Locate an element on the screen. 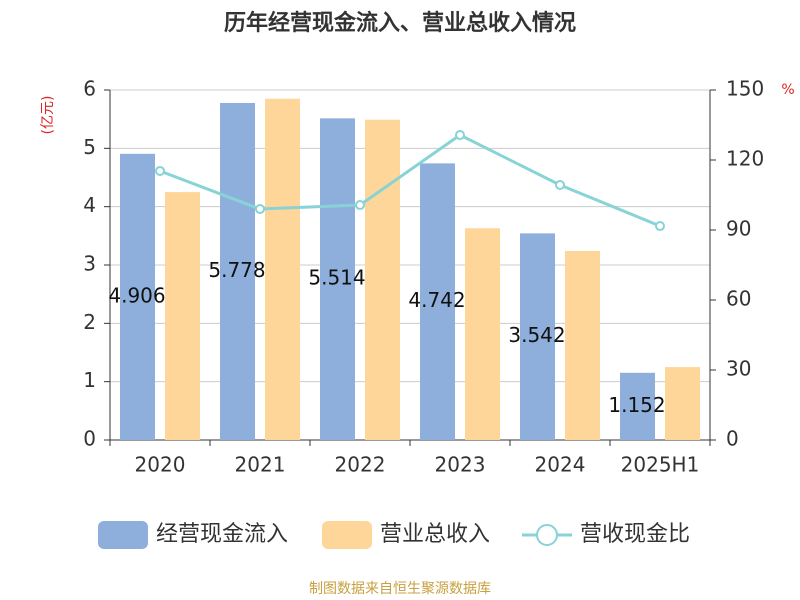  legend-label: 营收现金比 is located at coordinates (635, 534).